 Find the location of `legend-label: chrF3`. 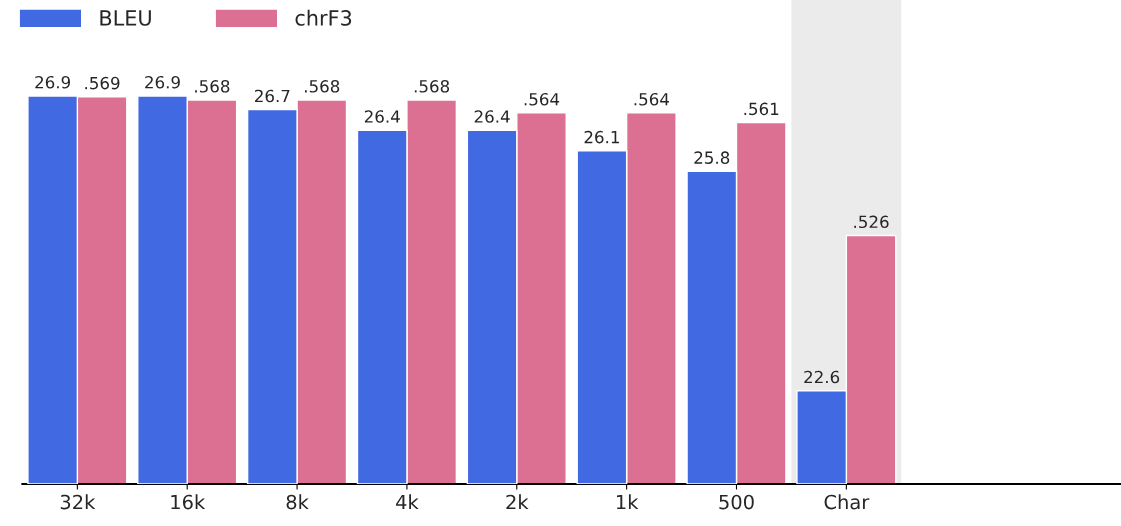

legend-label: chrF3 is located at coordinates (323, 17).